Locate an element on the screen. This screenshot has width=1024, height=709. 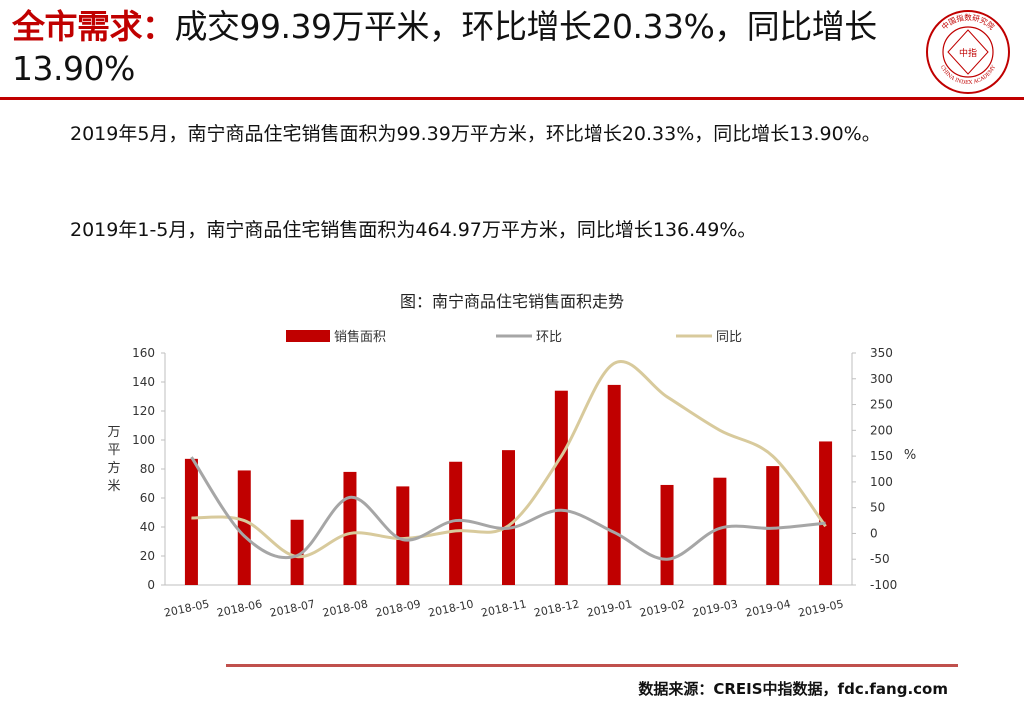
legend-label-yoy: 同比 is located at coordinates (729, 337).